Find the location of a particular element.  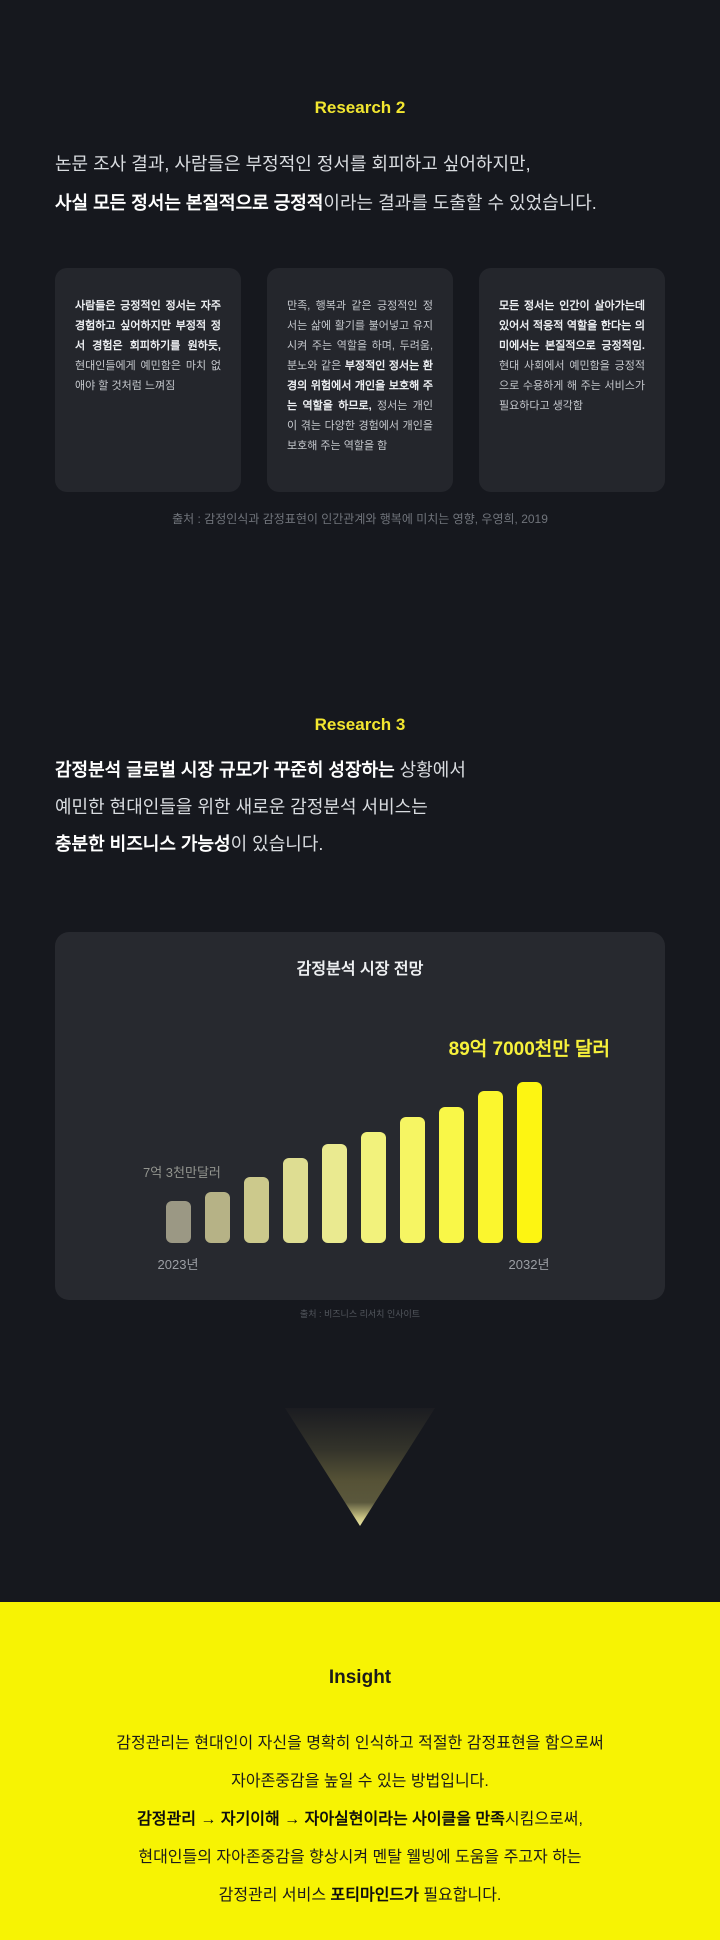

funnel-triangle-graphic is located at coordinates (360, 1467).